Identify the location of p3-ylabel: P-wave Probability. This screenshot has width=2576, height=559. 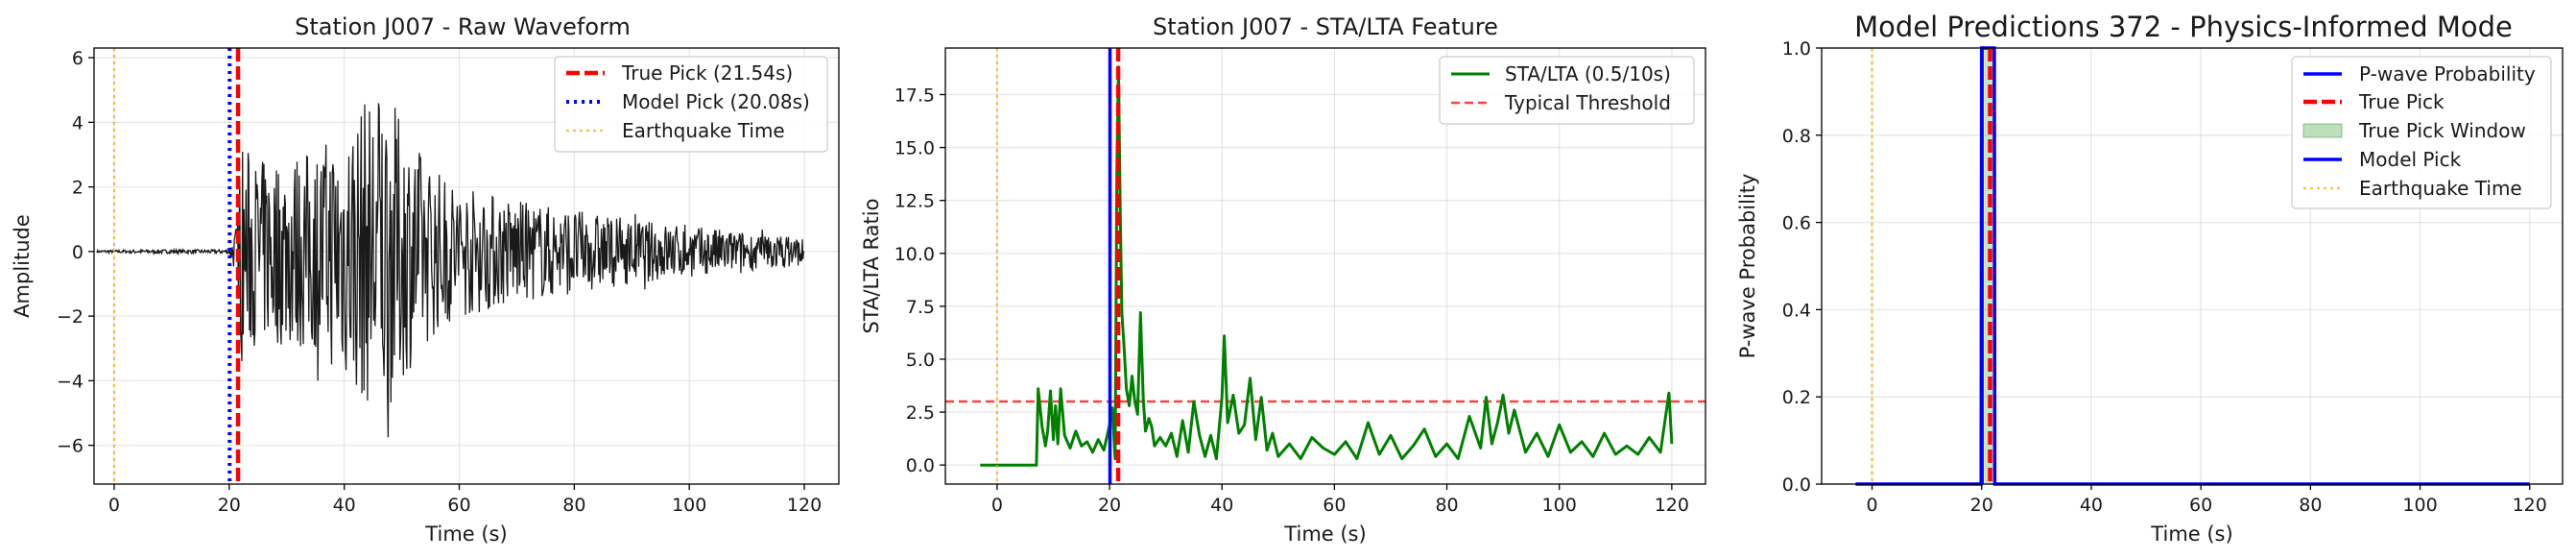
(1747, 266).